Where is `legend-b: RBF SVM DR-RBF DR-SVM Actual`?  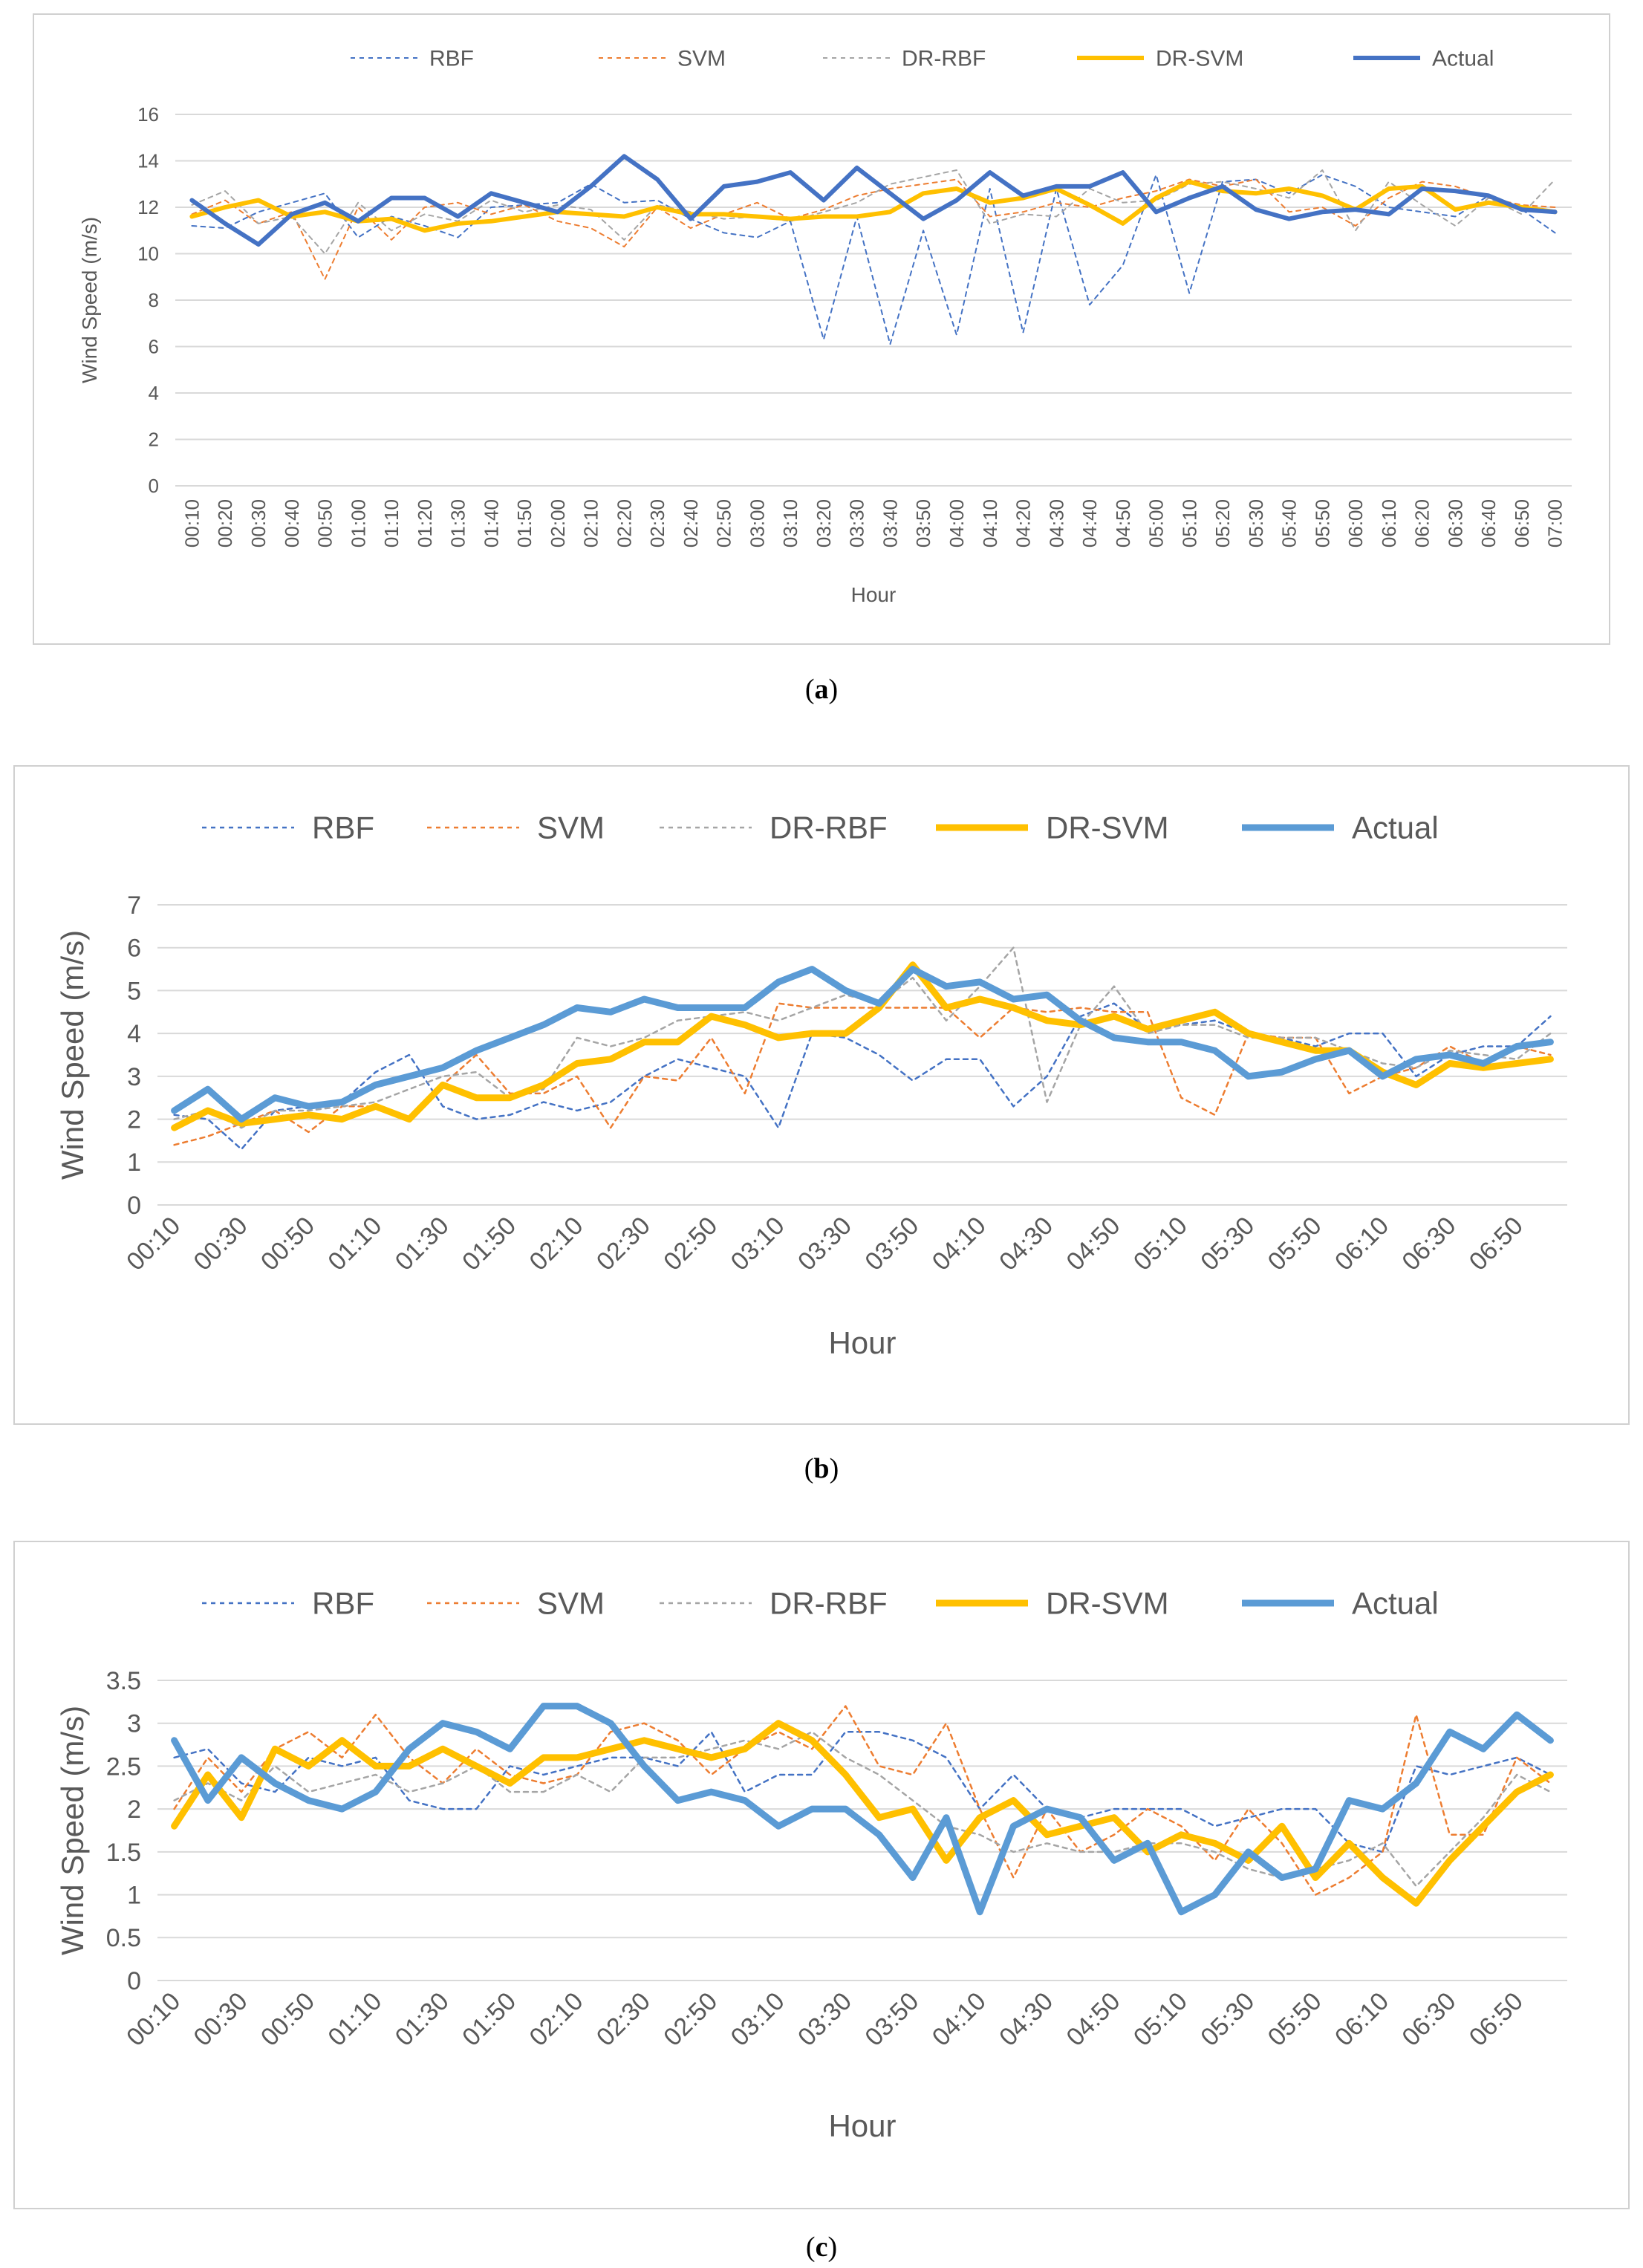 legend-b: RBF SVM DR-RBF DR-SVM Actual is located at coordinates (820, 827).